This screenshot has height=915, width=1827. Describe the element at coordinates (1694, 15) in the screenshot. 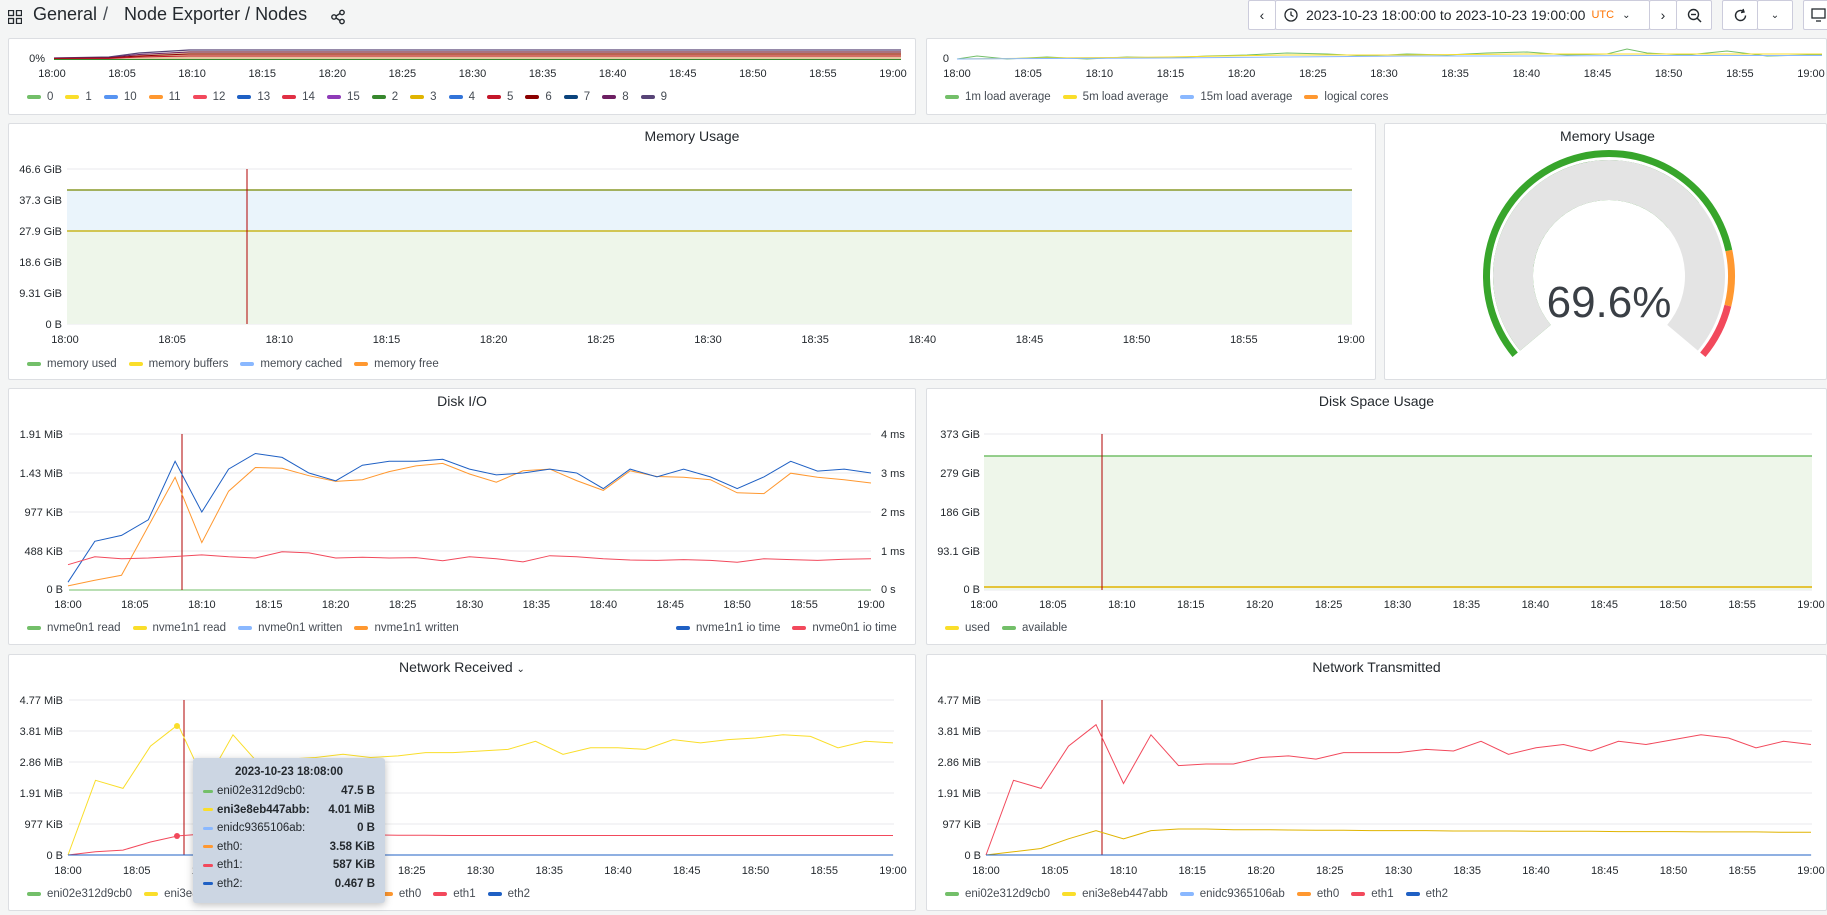

I see `zoom-out-button` at that location.